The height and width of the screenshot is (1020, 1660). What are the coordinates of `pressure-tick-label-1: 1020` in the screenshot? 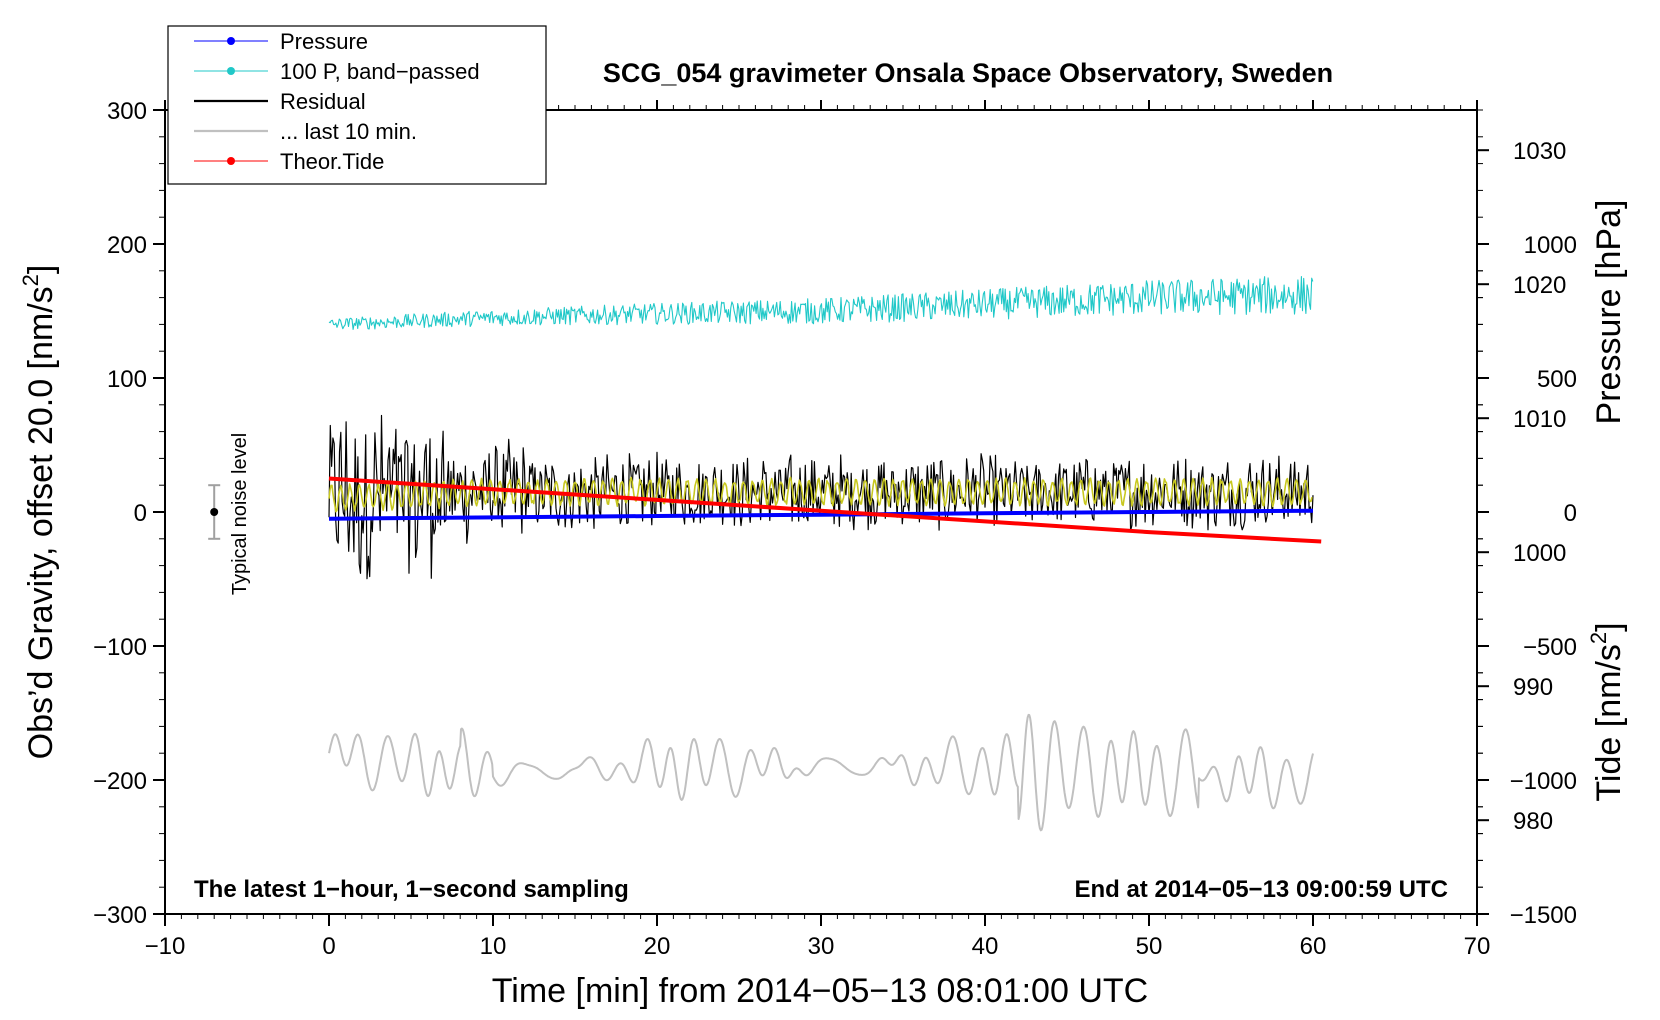 It's located at (1539, 285).